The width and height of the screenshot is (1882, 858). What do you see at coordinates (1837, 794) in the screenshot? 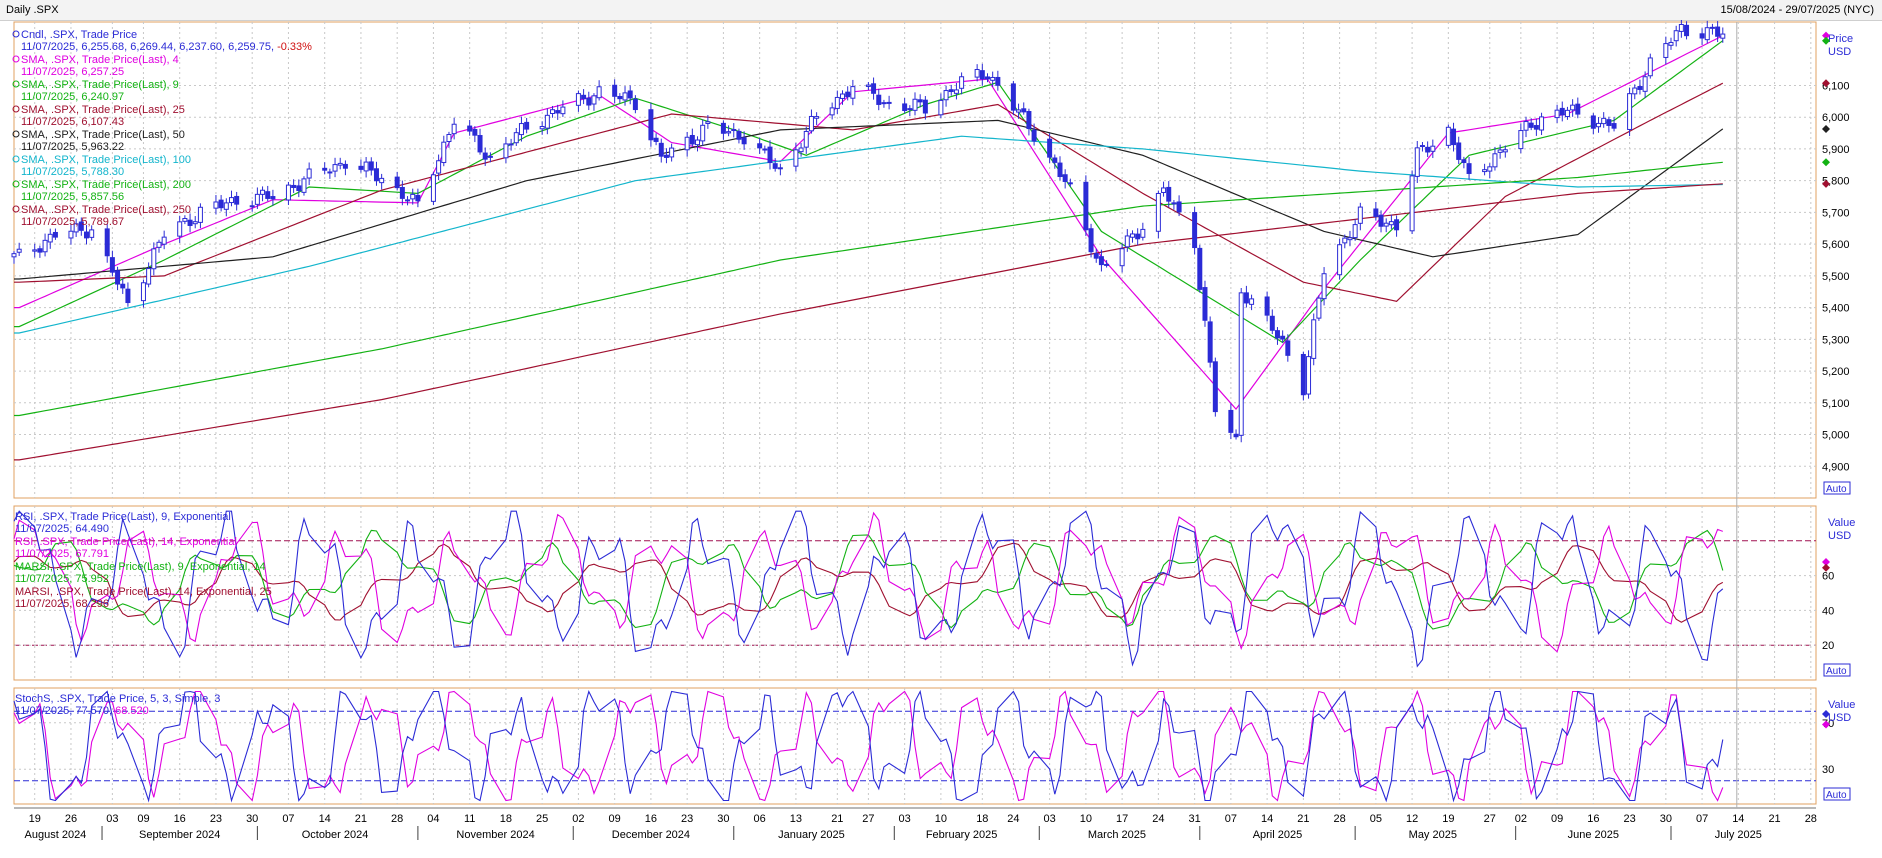
I see `stoch-auto-button` at bounding box center [1837, 794].